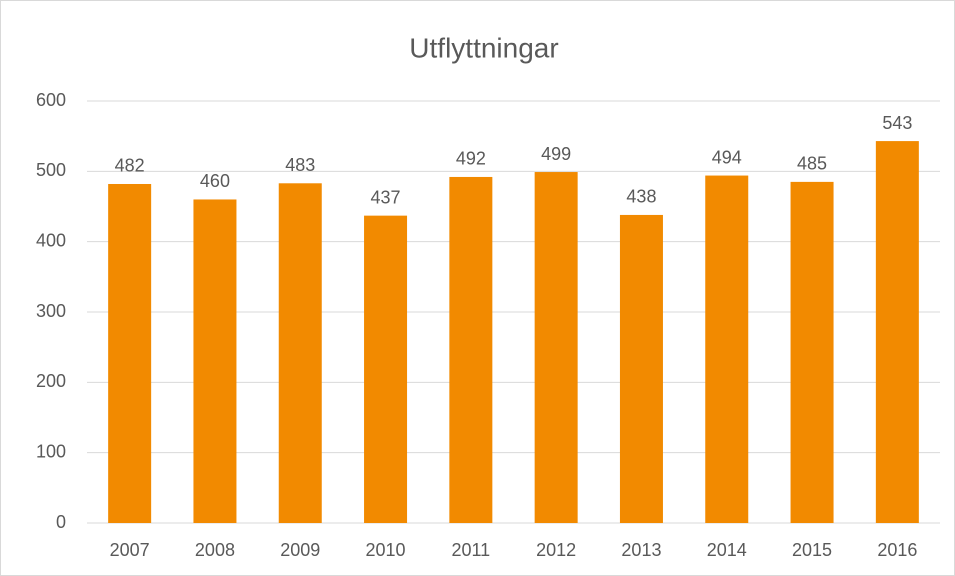 The image size is (955, 576). Describe the element at coordinates (897, 123) in the screenshot. I see `data-label: 543` at that location.